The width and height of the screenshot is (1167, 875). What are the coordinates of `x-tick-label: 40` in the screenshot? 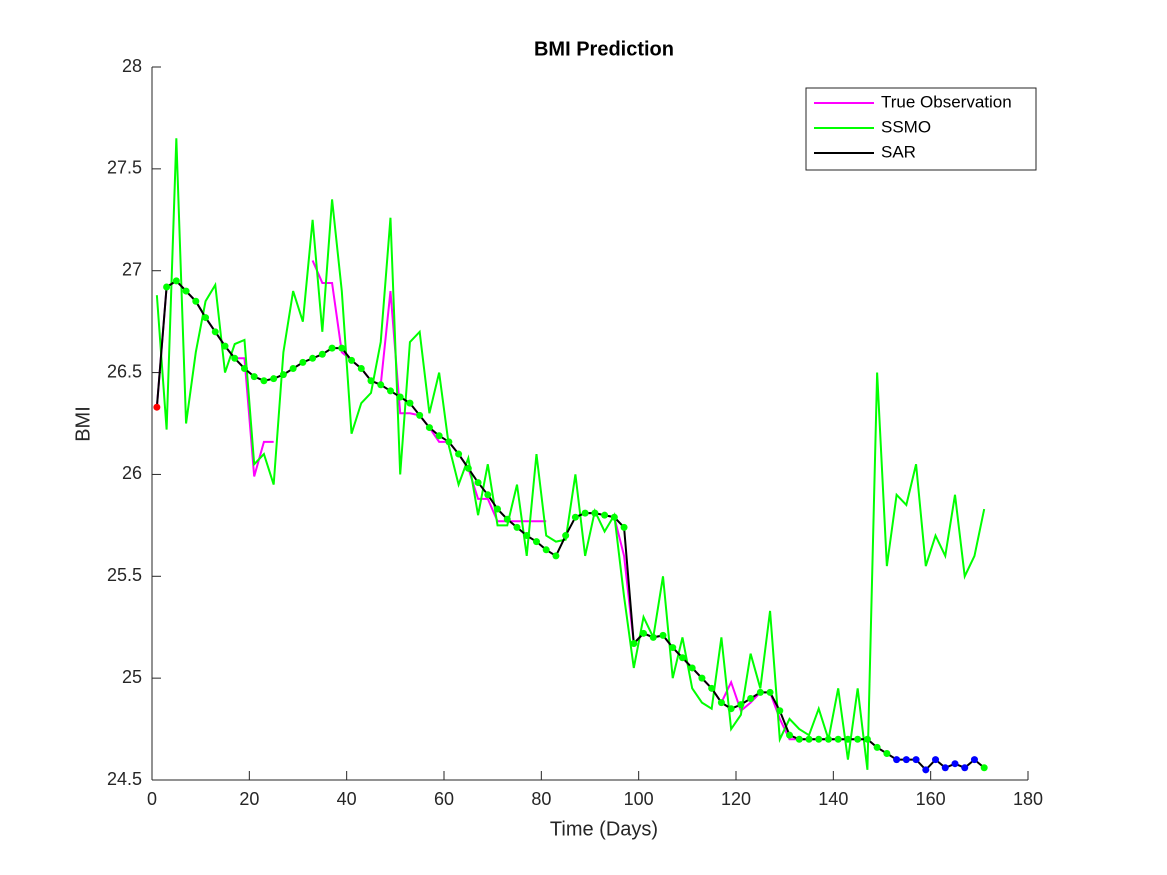 It's located at (347, 799).